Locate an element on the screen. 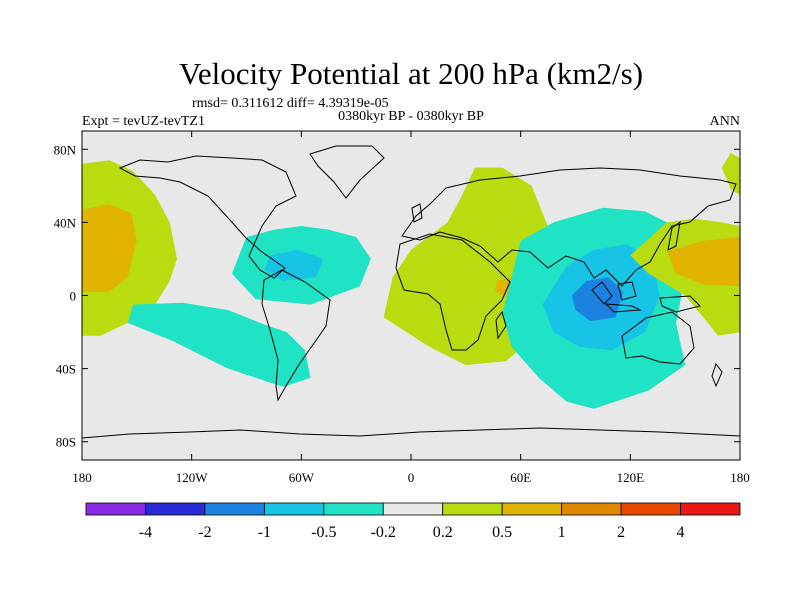 The height and width of the screenshot is (600, 800). contour-region-n-pacific-positive-core is located at coordinates (109, 248).